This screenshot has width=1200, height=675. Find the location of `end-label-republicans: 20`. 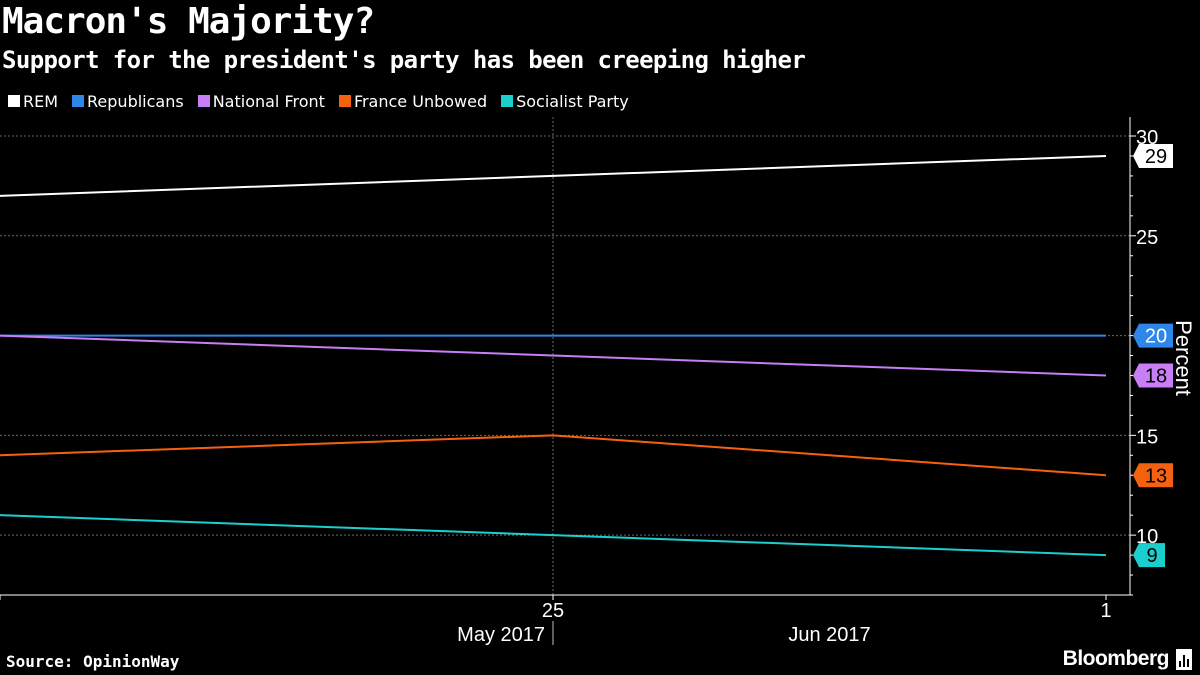

end-label-republicans: 20 is located at coordinates (1156, 337).